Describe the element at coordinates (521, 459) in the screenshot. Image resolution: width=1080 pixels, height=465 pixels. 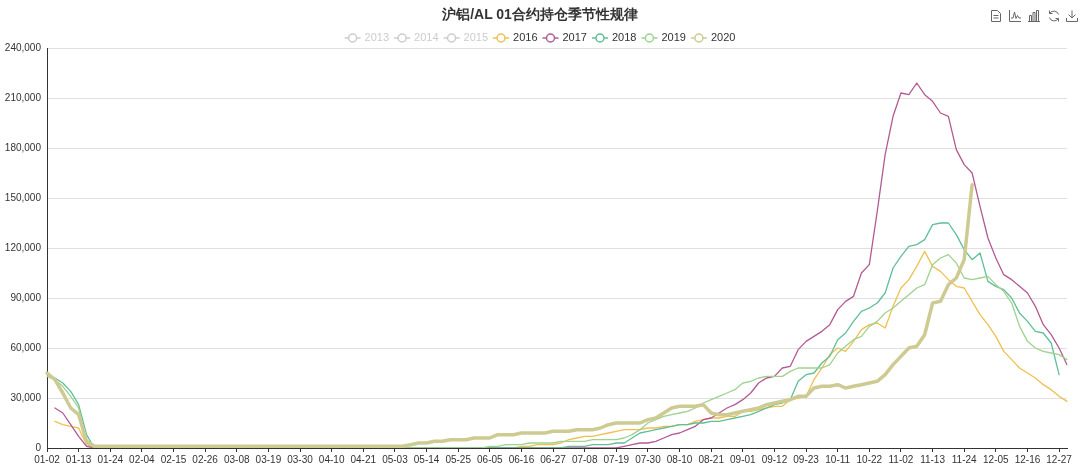
I see `x-tick-label: 06-16` at that location.